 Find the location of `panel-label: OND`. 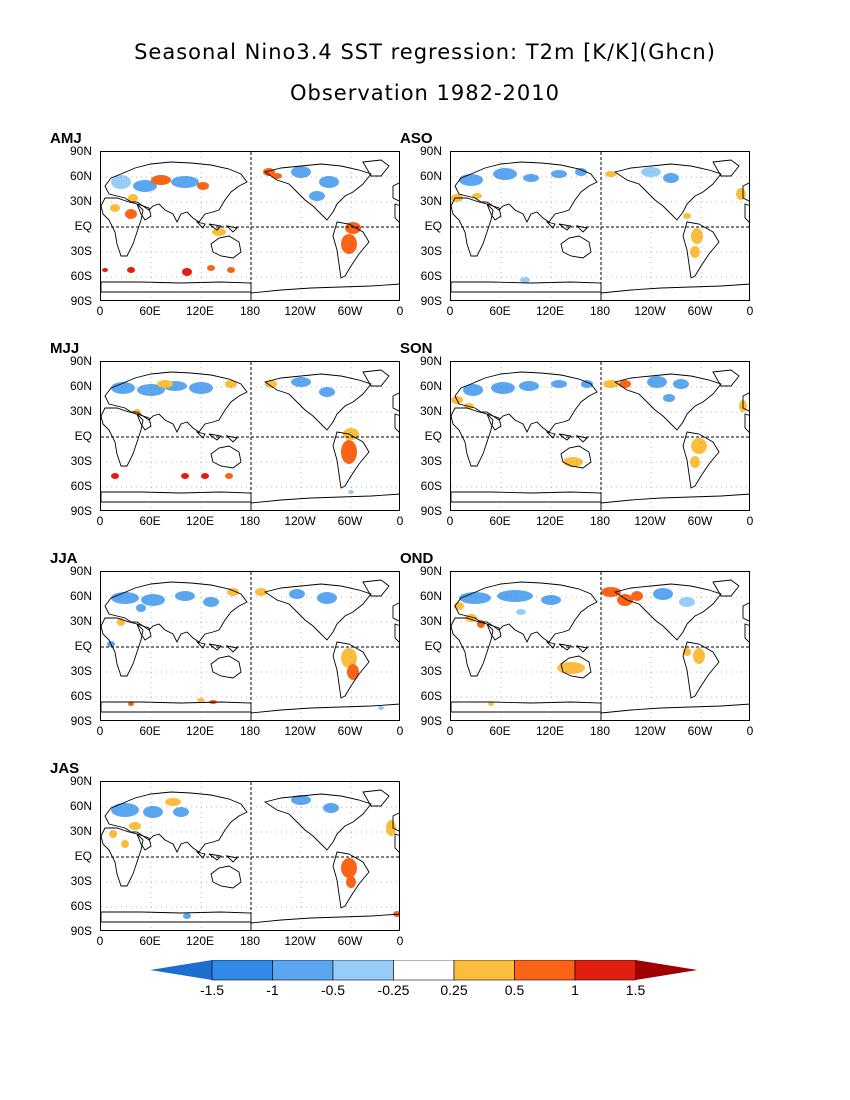

panel-label: OND is located at coordinates (417, 558).